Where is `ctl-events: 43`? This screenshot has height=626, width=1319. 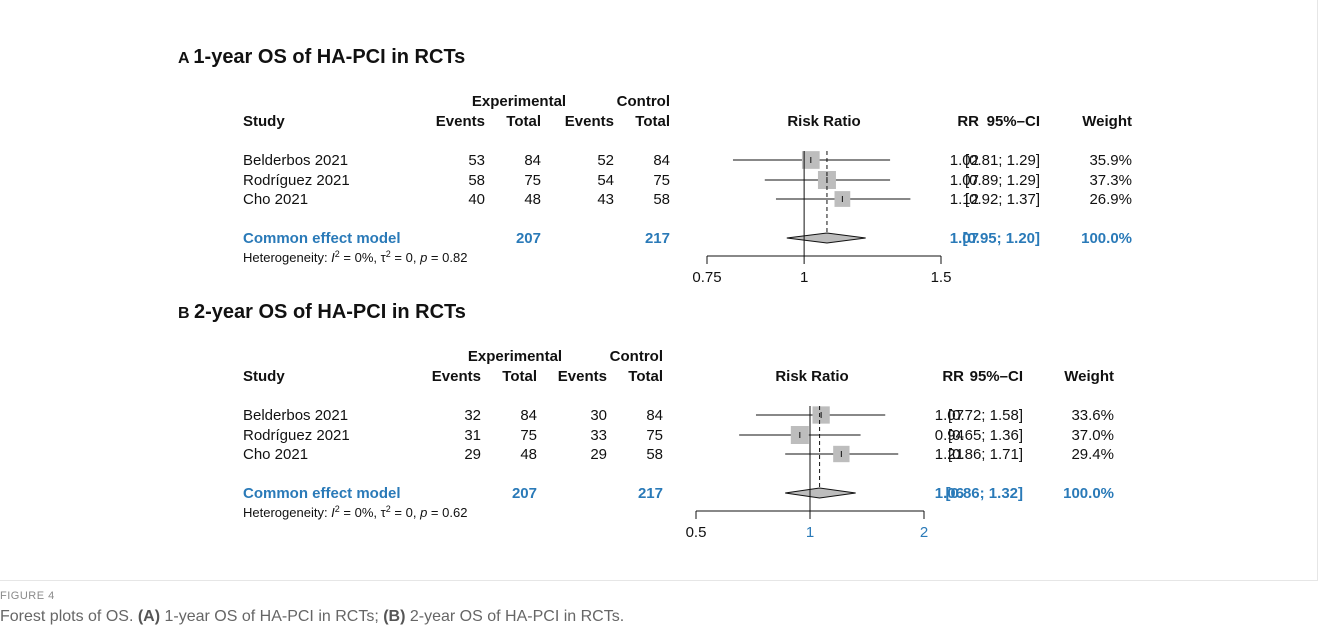
ctl-events: 43 is located at coordinates (605, 199).